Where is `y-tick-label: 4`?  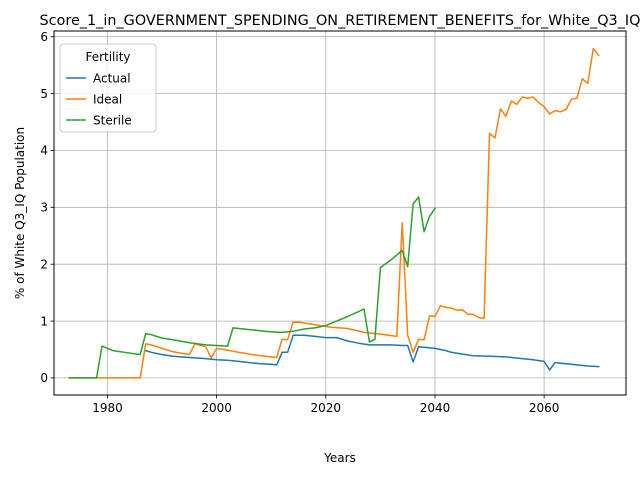
y-tick-label: 4 is located at coordinates (44, 151).